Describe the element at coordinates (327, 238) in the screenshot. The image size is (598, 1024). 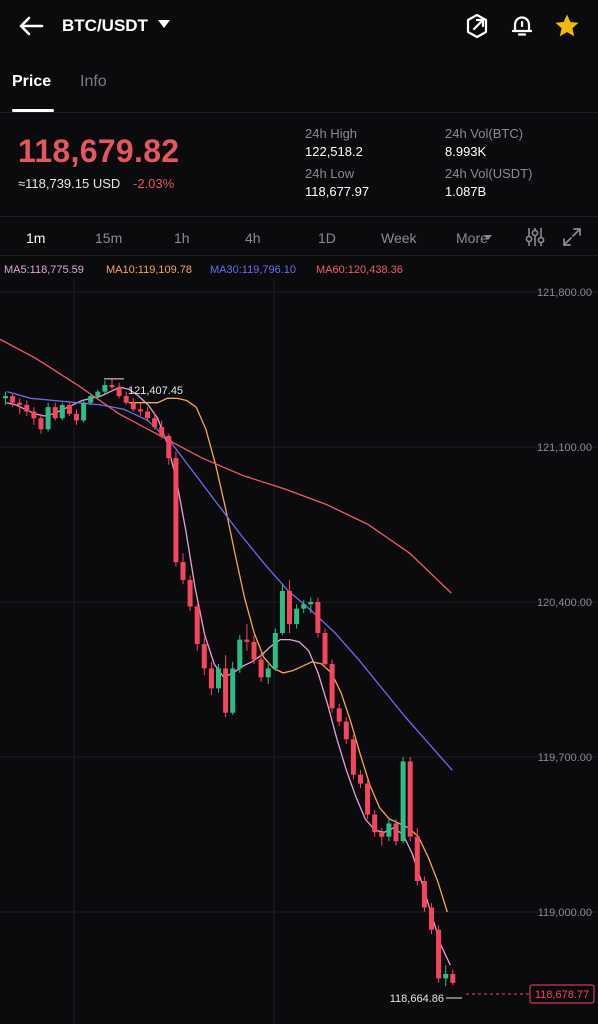
I see `interval-1d: 1D` at that location.